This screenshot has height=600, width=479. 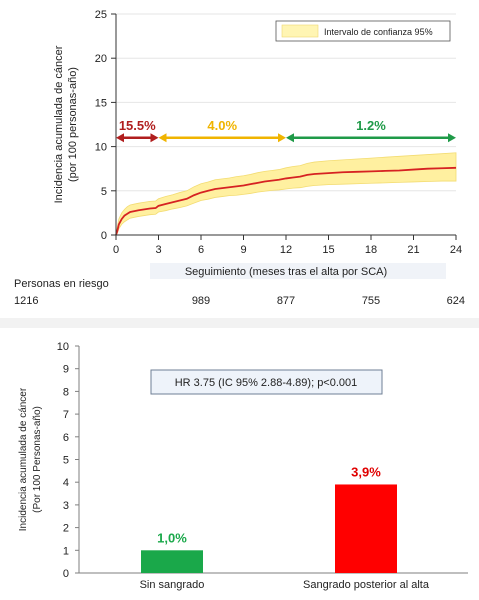 What do you see at coordinates (286, 250) in the screenshot?
I see `km-x-tick-label: 12` at bounding box center [286, 250].